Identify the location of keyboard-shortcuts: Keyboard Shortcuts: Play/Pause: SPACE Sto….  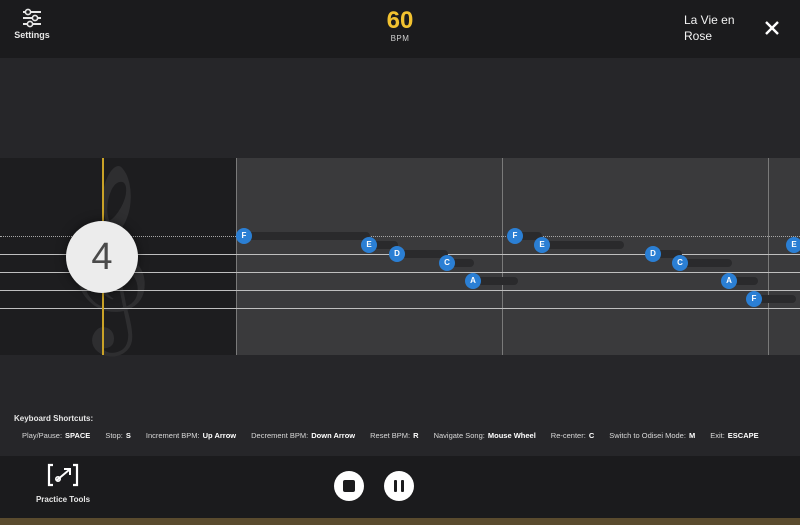
(404, 427).